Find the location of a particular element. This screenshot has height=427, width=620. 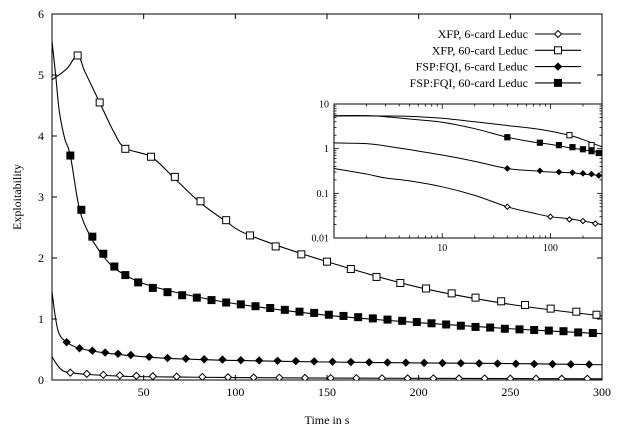

inset-y-tick-label: 10 is located at coordinates (324, 105).